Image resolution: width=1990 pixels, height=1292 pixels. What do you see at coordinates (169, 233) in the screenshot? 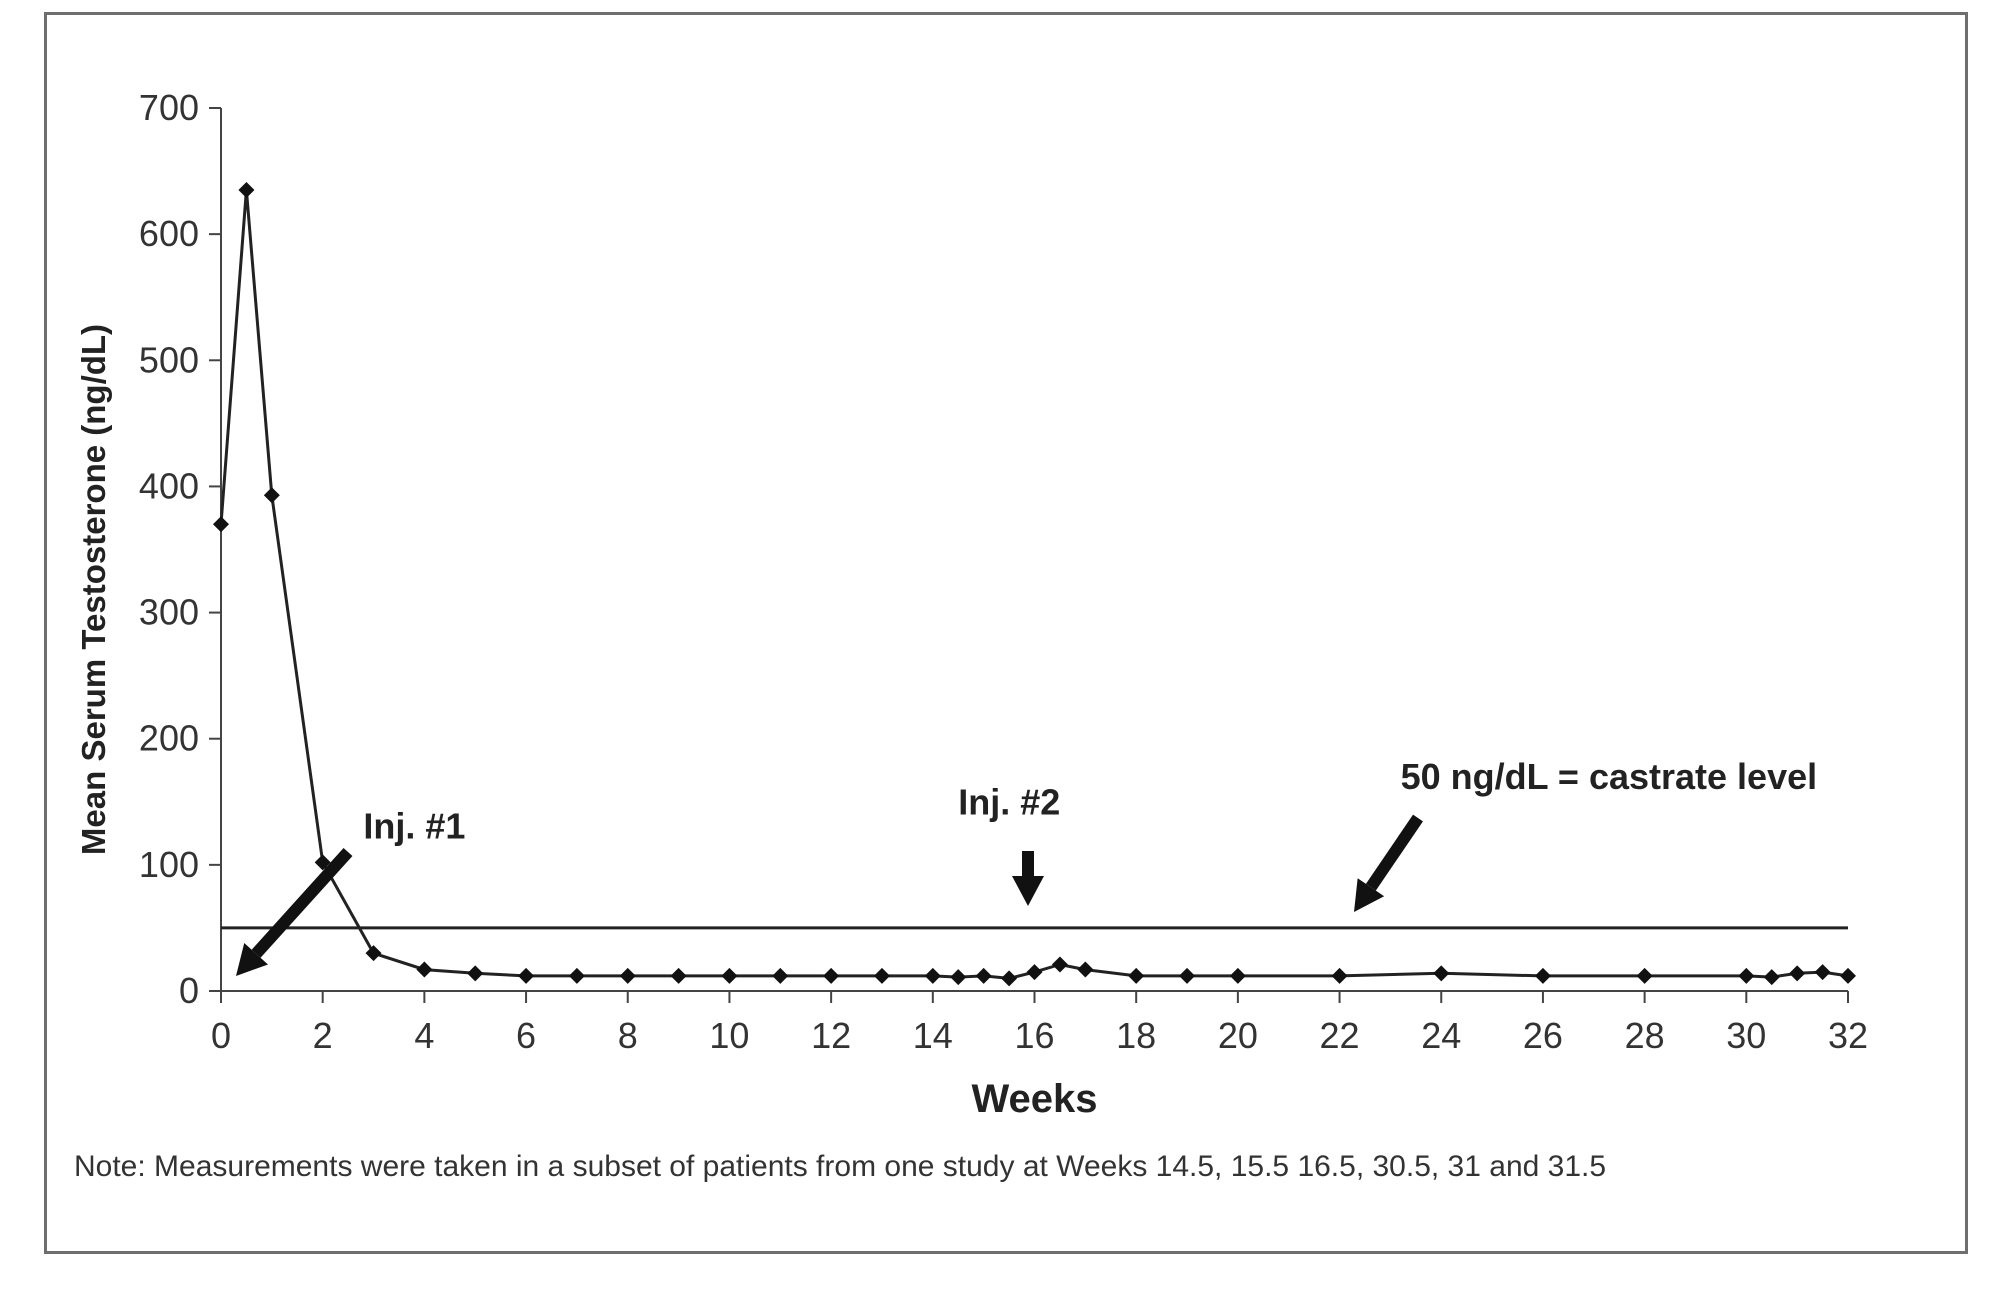
I see `y-tick-label: 600` at bounding box center [169, 233].